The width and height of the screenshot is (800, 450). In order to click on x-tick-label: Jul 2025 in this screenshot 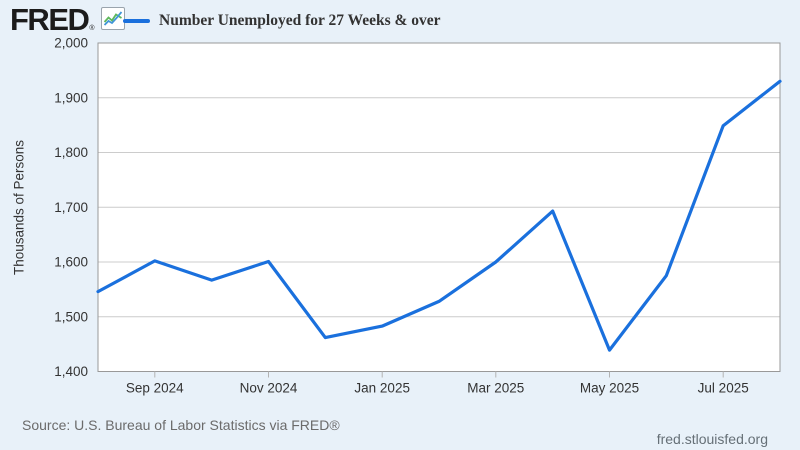, I will do `click(723, 388)`.